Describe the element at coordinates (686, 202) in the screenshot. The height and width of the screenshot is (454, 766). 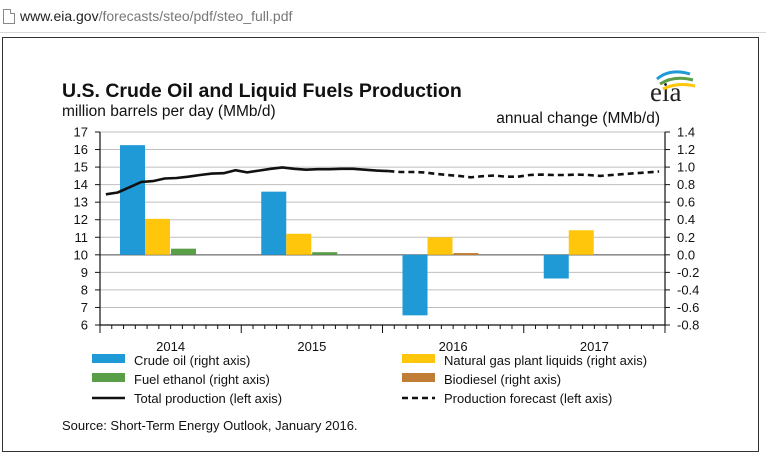
I see `right-tick-label: 0.6` at that location.